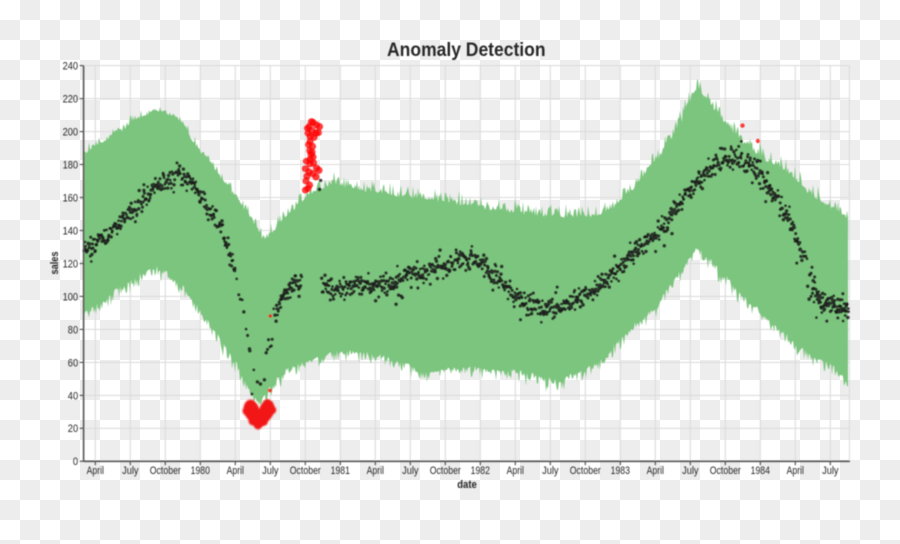 This screenshot has width=900, height=544. I want to click on svg-text: 220, so click(71, 100).